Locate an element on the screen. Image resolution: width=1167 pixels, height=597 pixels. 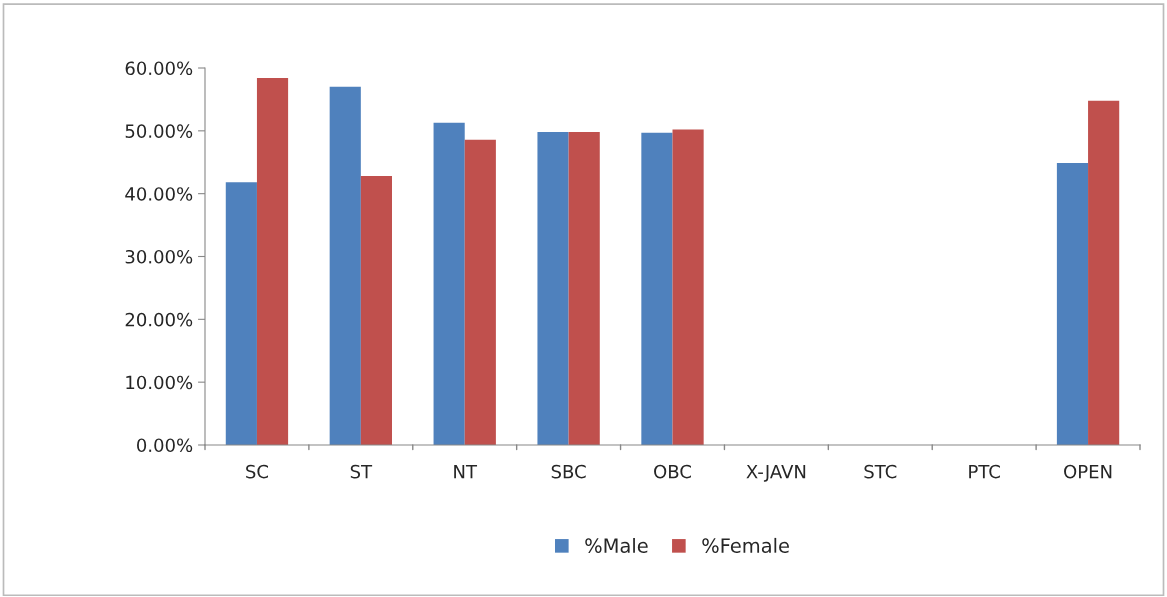
x-tick-label: STC is located at coordinates (880, 471).